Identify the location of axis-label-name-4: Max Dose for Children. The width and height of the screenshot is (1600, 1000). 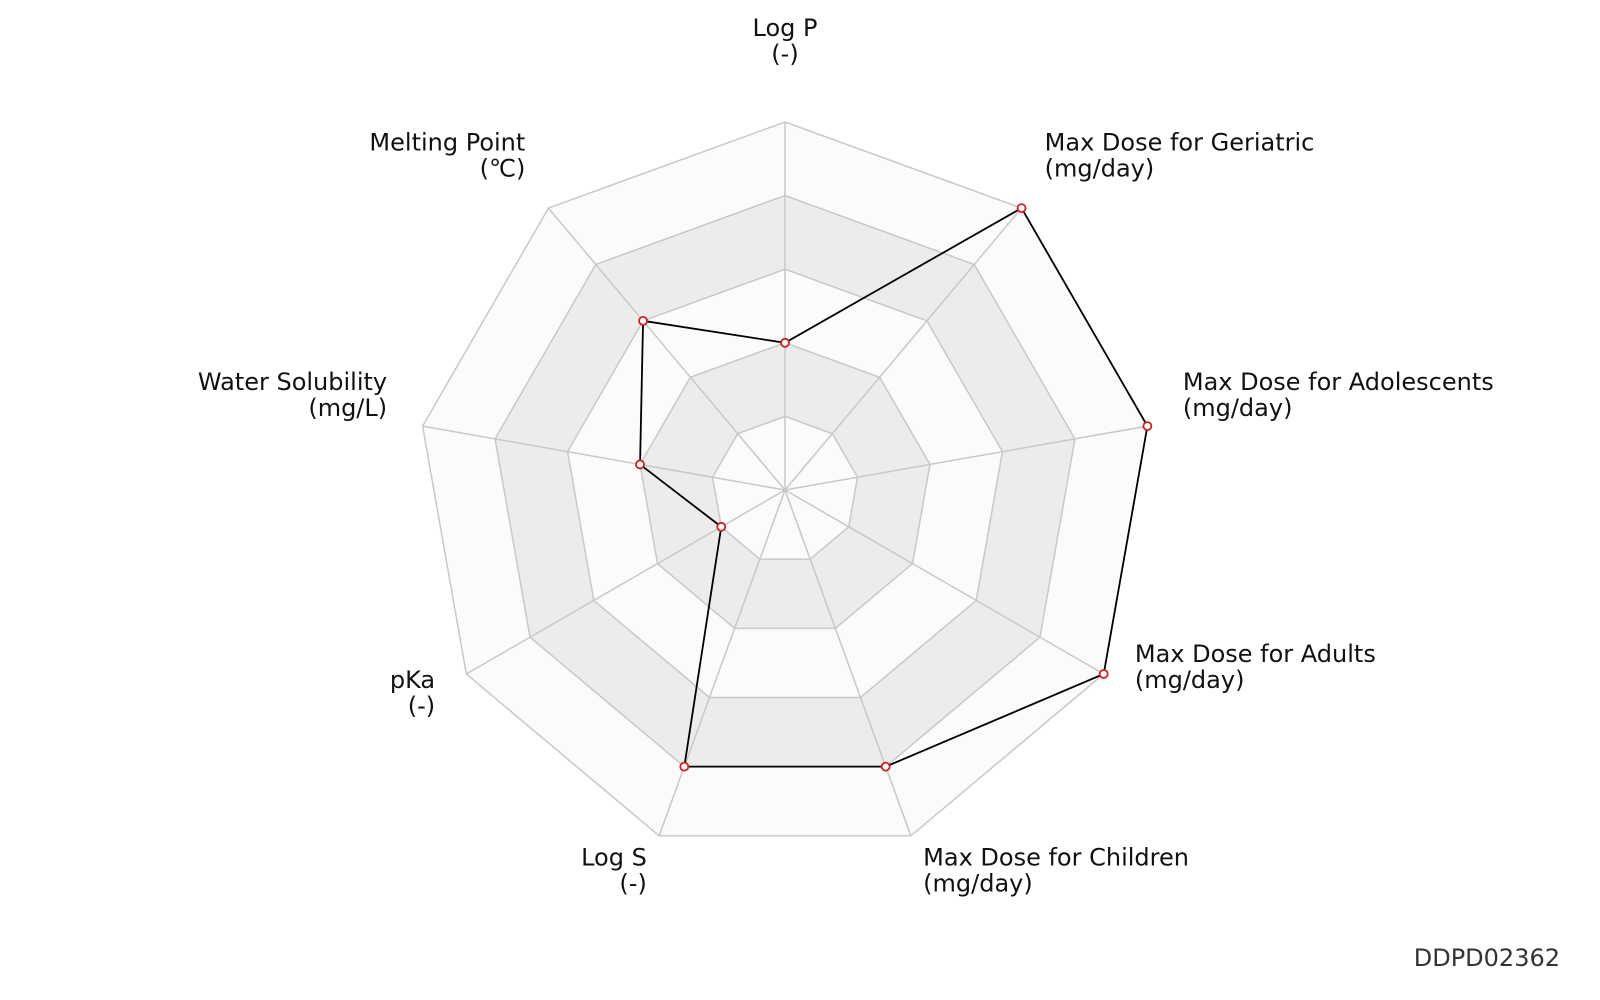
(1056, 858).